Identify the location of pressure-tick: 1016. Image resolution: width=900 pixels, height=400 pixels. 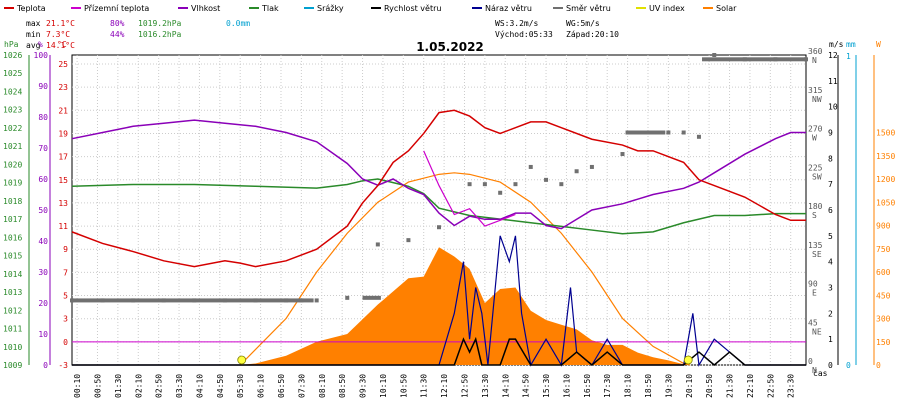
(12, 237).